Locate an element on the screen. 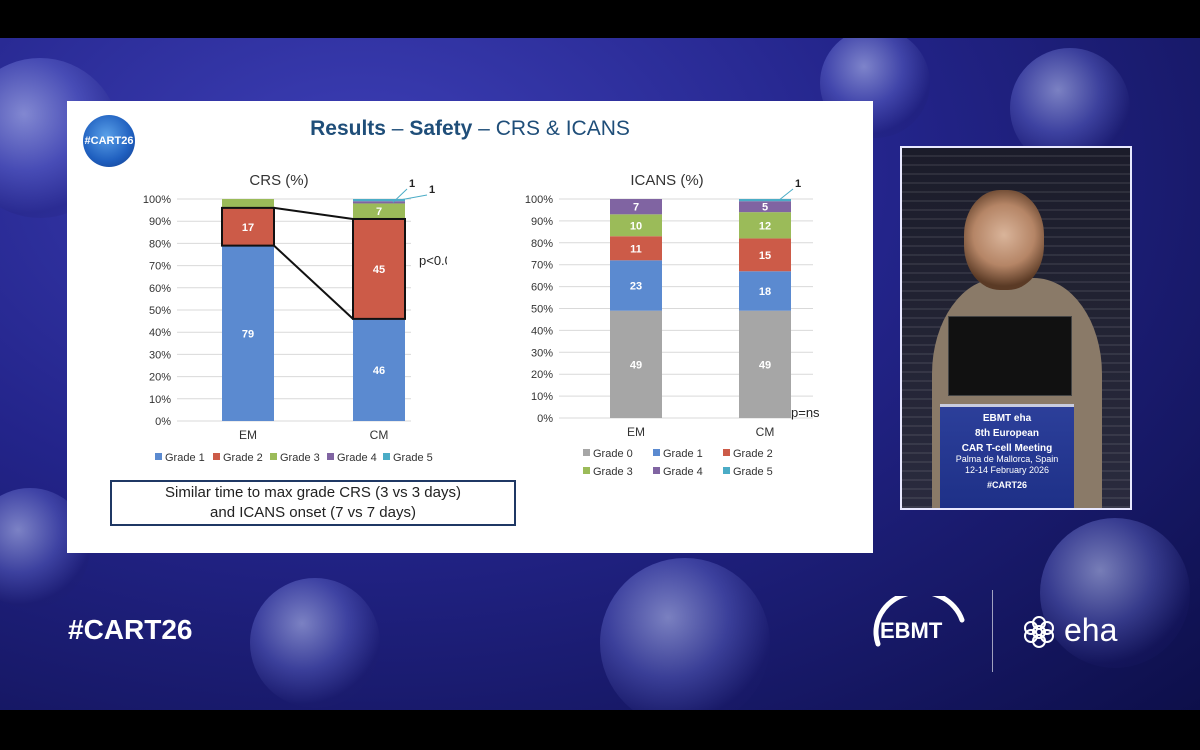  eha-flower-icon is located at coordinates (1039, 632).